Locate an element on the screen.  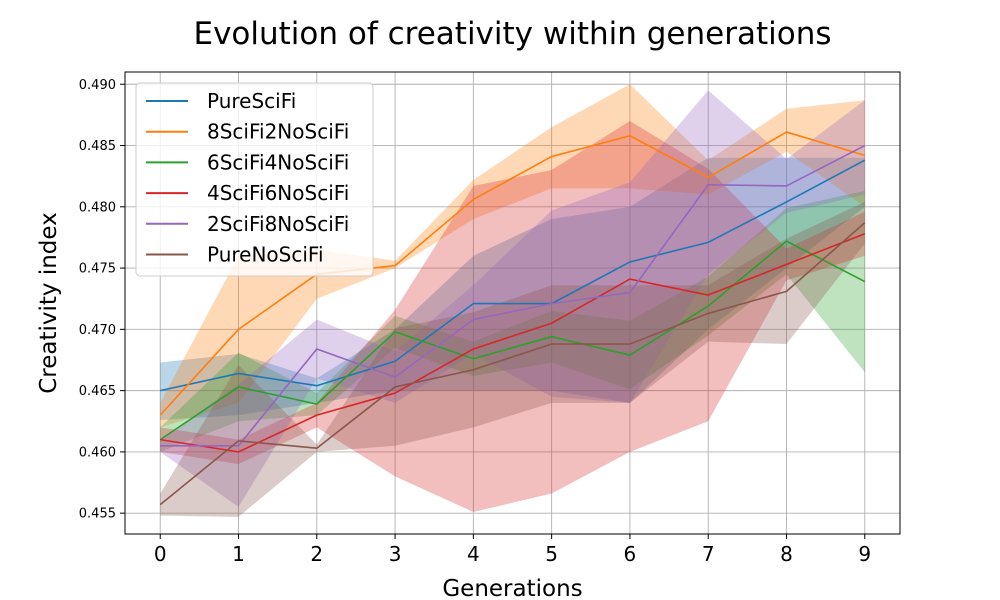
x-tick-label: 3 is located at coordinates (395, 554).